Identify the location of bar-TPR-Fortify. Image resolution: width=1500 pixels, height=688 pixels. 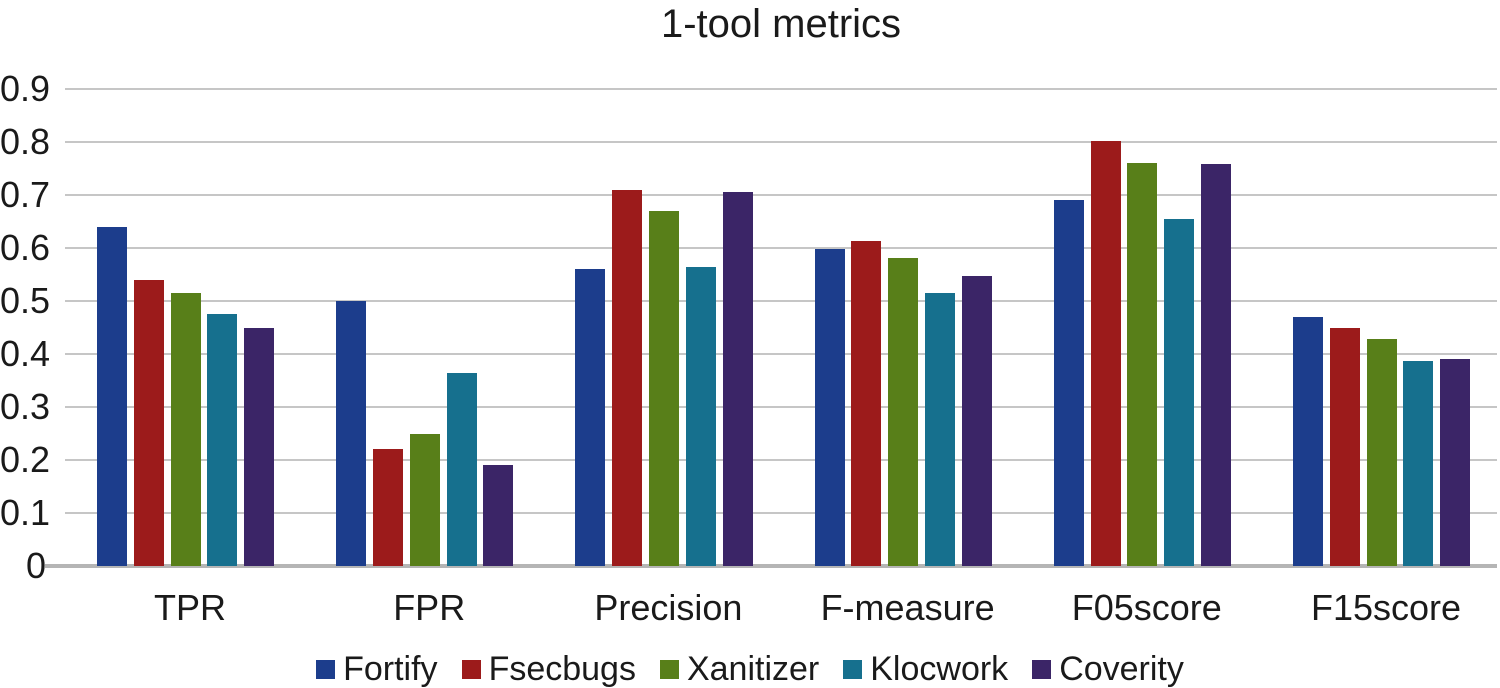
(112, 396).